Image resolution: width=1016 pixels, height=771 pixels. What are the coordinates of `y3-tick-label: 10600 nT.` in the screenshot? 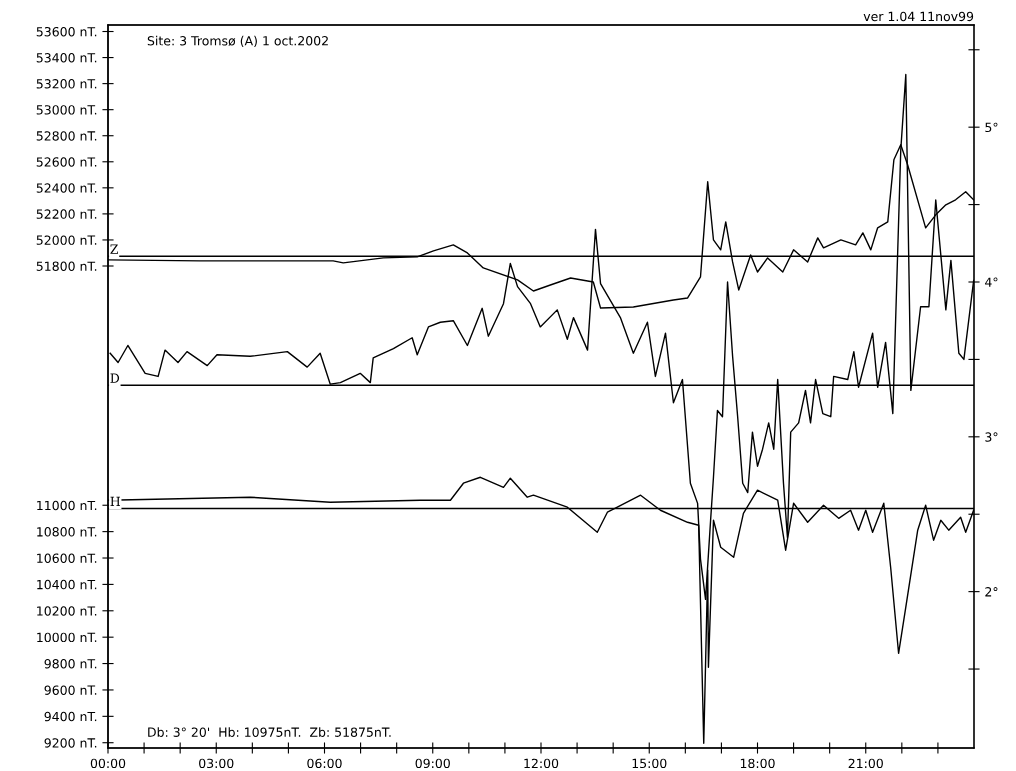 It's located at (67, 558).